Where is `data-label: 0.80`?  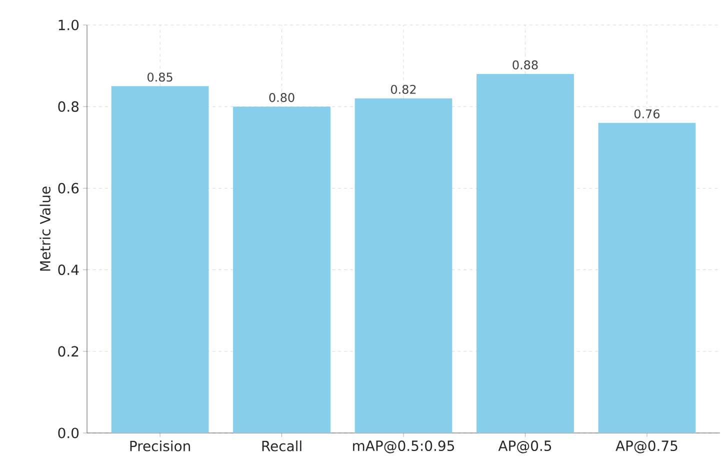
data-label: 0.80 is located at coordinates (281, 97).